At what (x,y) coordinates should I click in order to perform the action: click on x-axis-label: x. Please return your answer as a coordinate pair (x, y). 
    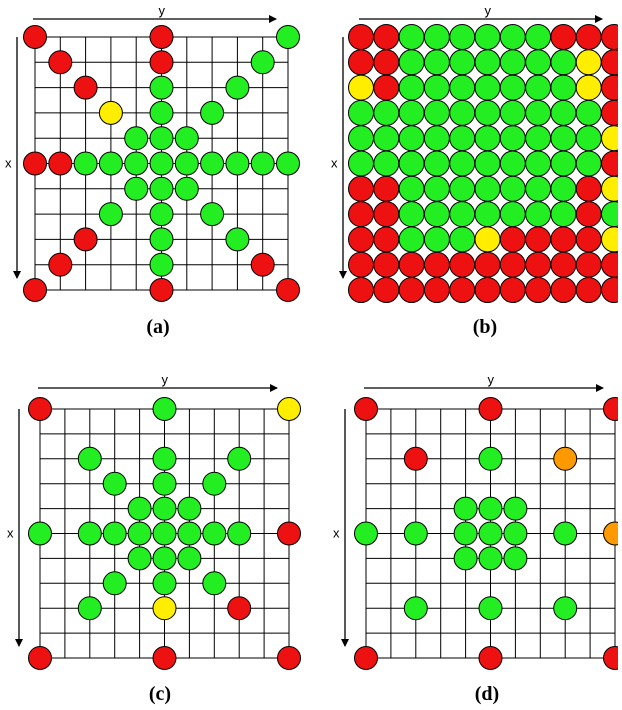
    Looking at the image, I should click on (334, 163).